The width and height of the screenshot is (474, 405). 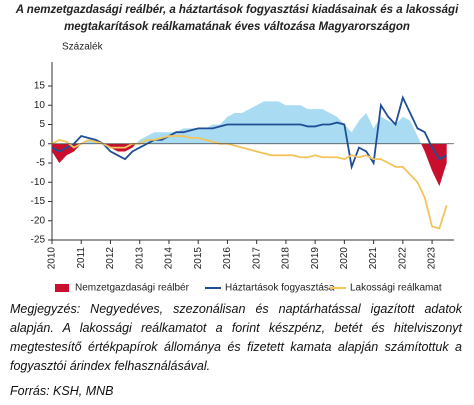 I want to click on y-tick-label: -25, so click(x=38, y=240).